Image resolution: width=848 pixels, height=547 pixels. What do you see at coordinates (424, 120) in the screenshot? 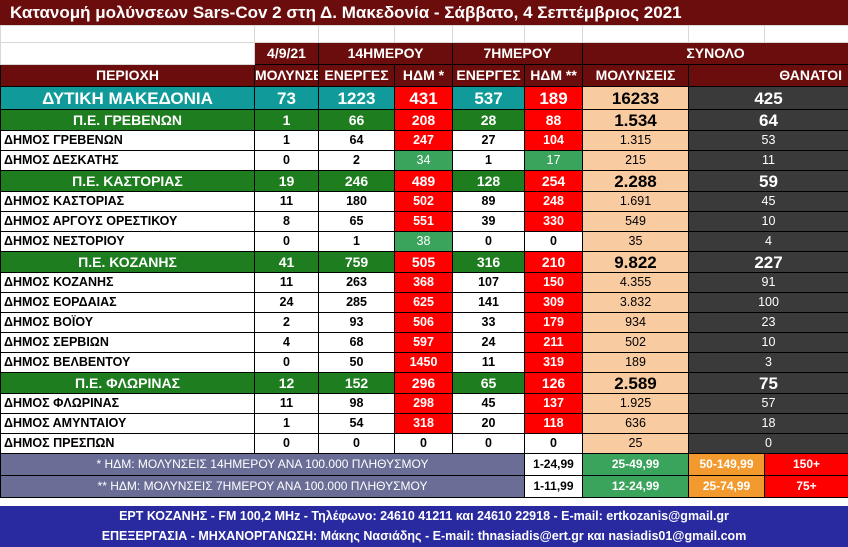
I see `regional-unit-row: Π.Ε. ΓΡΕΒΕΝΩΝ 1 66 208 28 88 1.534 64` at bounding box center [424, 120].